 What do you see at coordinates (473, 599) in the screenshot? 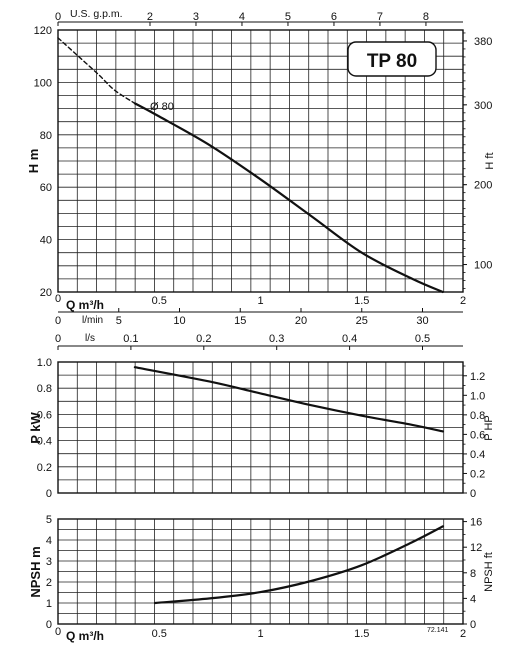
I see `npsh-y2-tick-label: 4` at bounding box center [473, 599].